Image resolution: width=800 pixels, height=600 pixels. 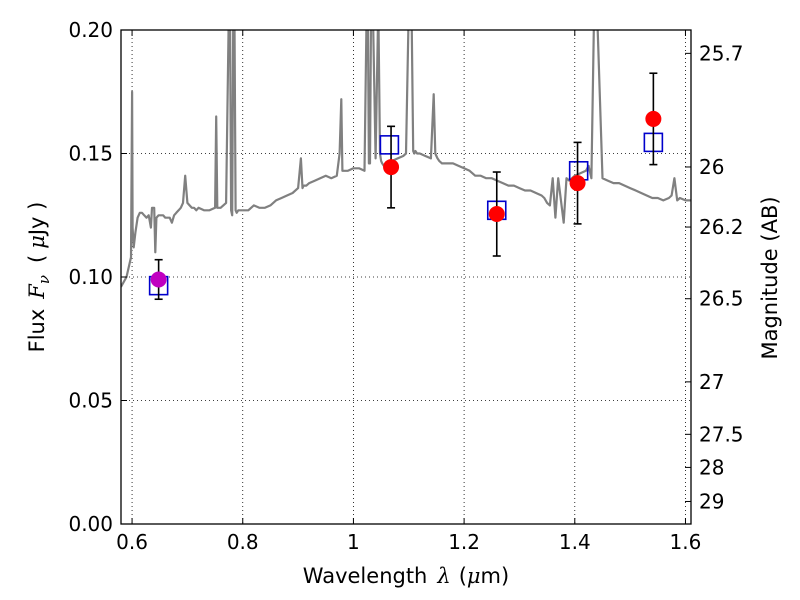 I want to click on x-axis-title-unit-open: (, so click(x=463, y=576).